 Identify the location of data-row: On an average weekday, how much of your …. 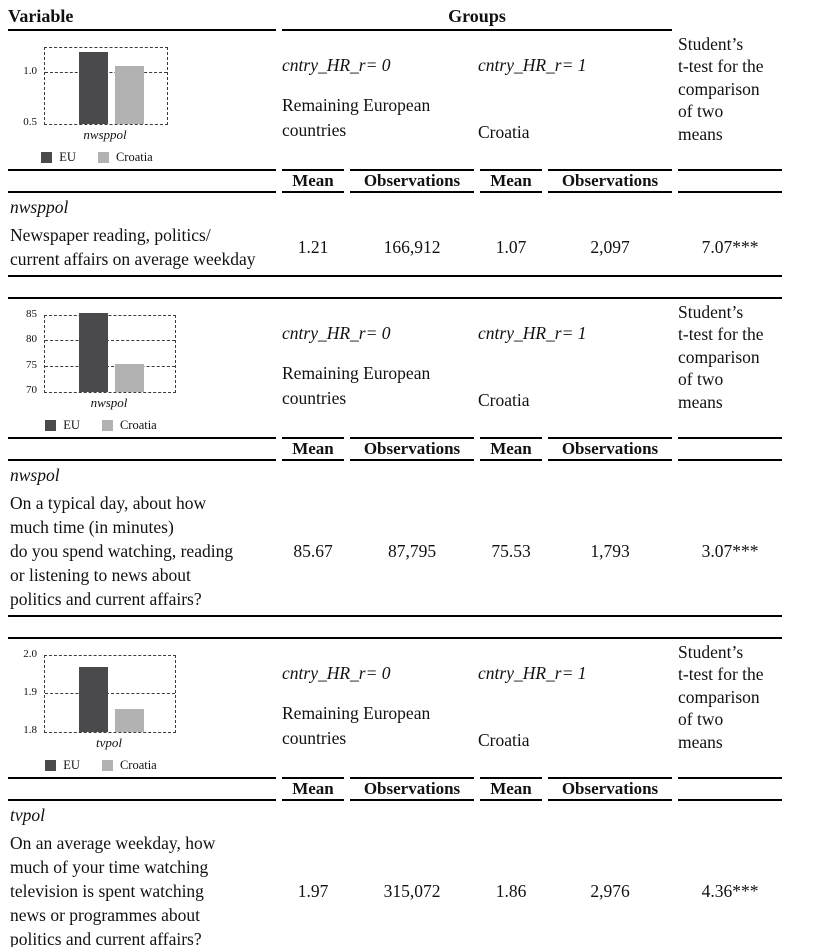
(395, 888).